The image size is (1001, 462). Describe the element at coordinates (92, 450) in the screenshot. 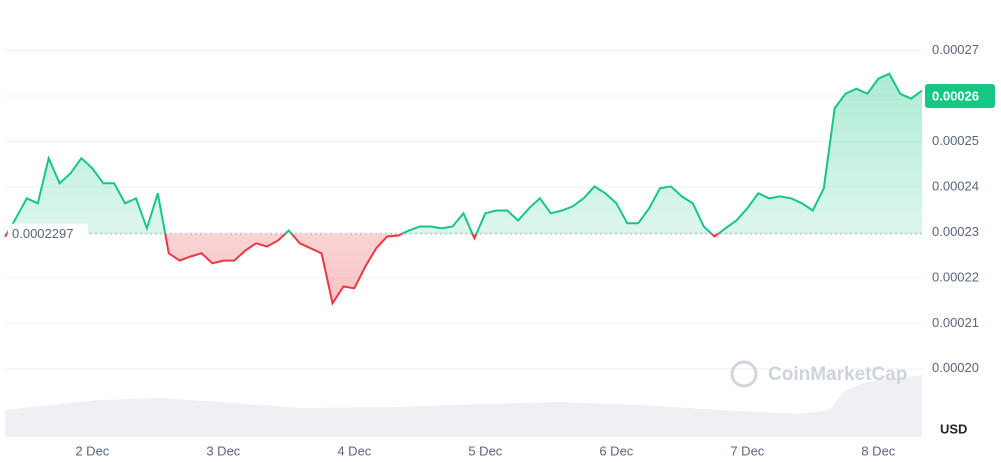

I see `x-tick-label: 2 Dec` at that location.